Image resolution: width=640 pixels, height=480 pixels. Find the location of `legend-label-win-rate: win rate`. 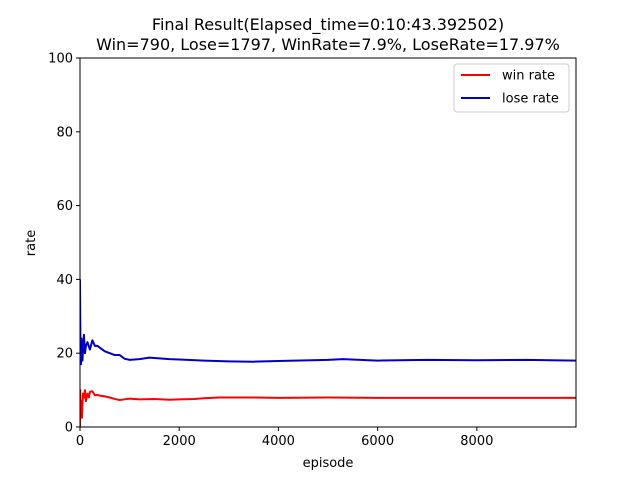

legend-label-win-rate: win rate is located at coordinates (528, 76).